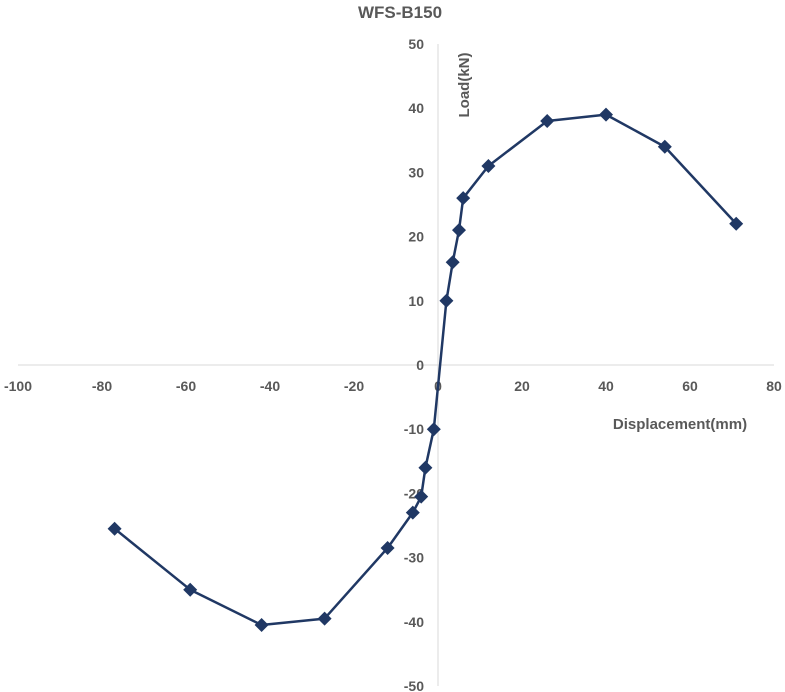  What do you see at coordinates (690, 386) in the screenshot?
I see `x-tick-label: 60` at bounding box center [690, 386].